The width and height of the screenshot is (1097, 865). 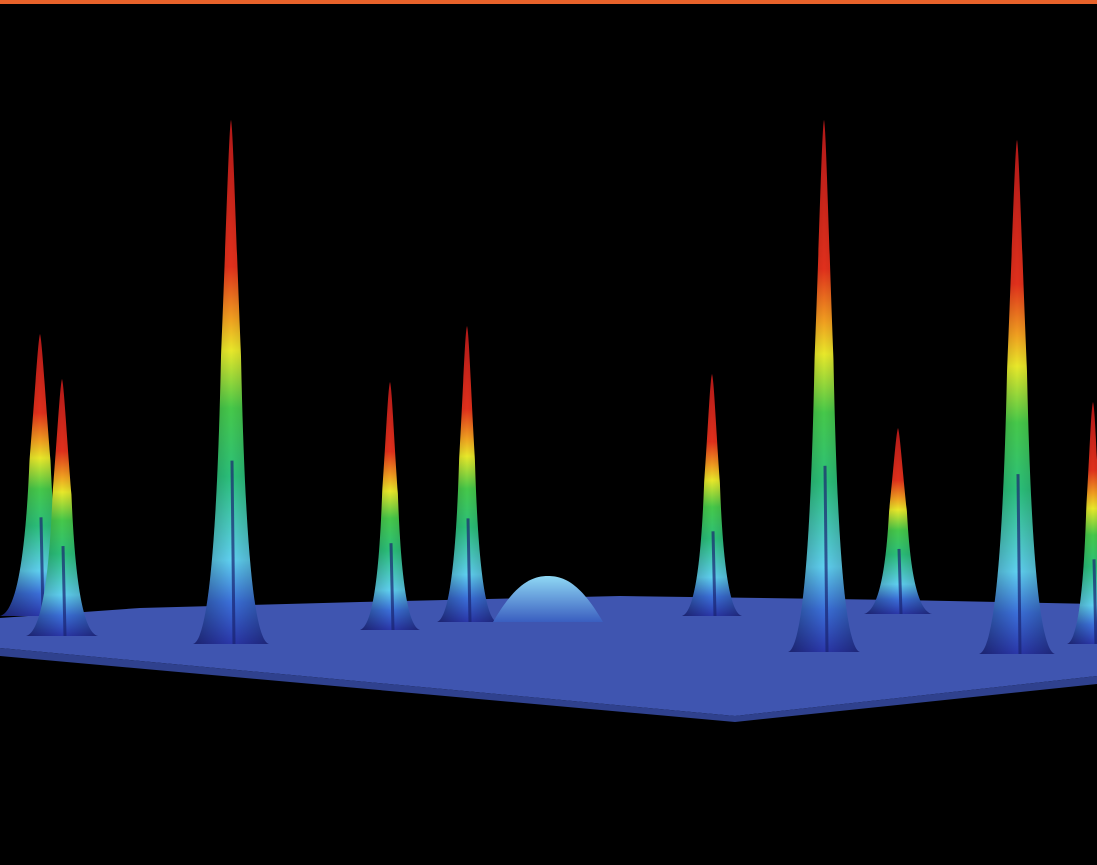 I want to click on peak-9-shading, so click(x=1017, y=397).